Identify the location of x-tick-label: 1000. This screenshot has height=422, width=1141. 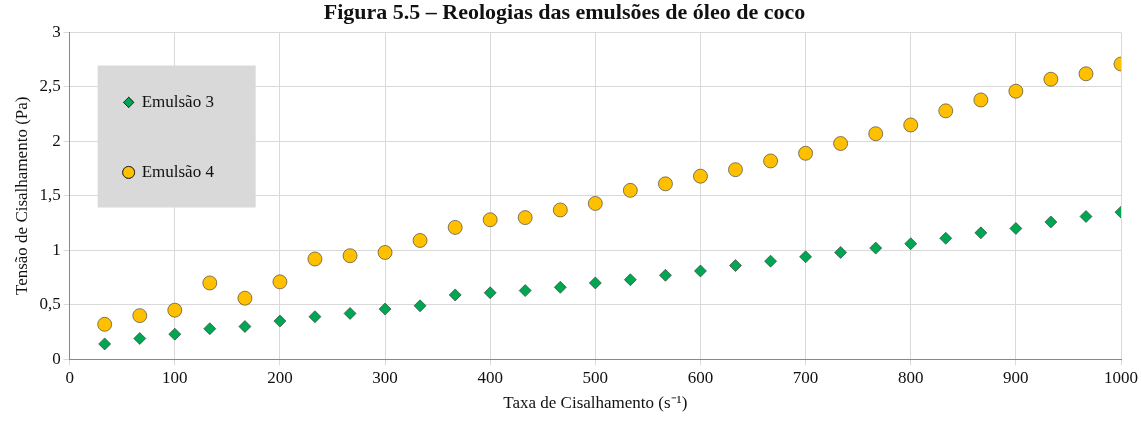
(1121, 377).